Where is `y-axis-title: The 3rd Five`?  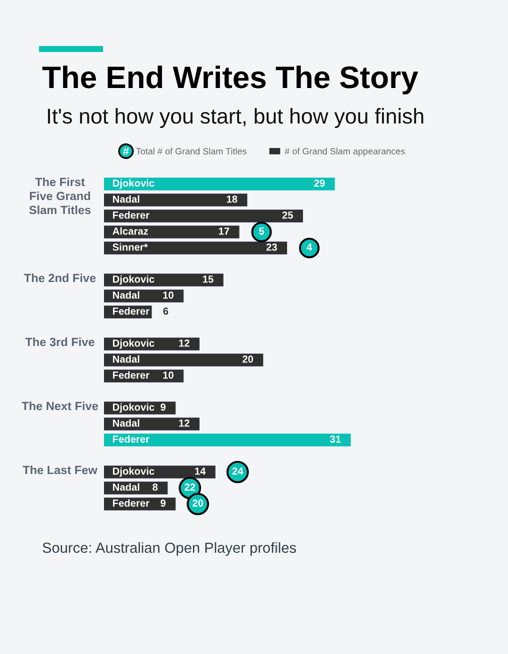 y-axis-title: The 3rd Five is located at coordinates (59, 342).